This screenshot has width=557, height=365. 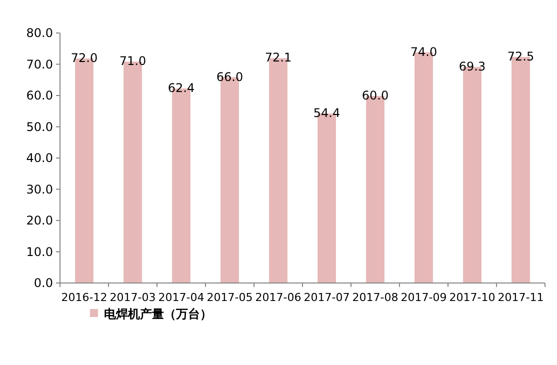 What do you see at coordinates (39, 158) in the screenshot?
I see `y-tick-label: 40.0` at bounding box center [39, 158].